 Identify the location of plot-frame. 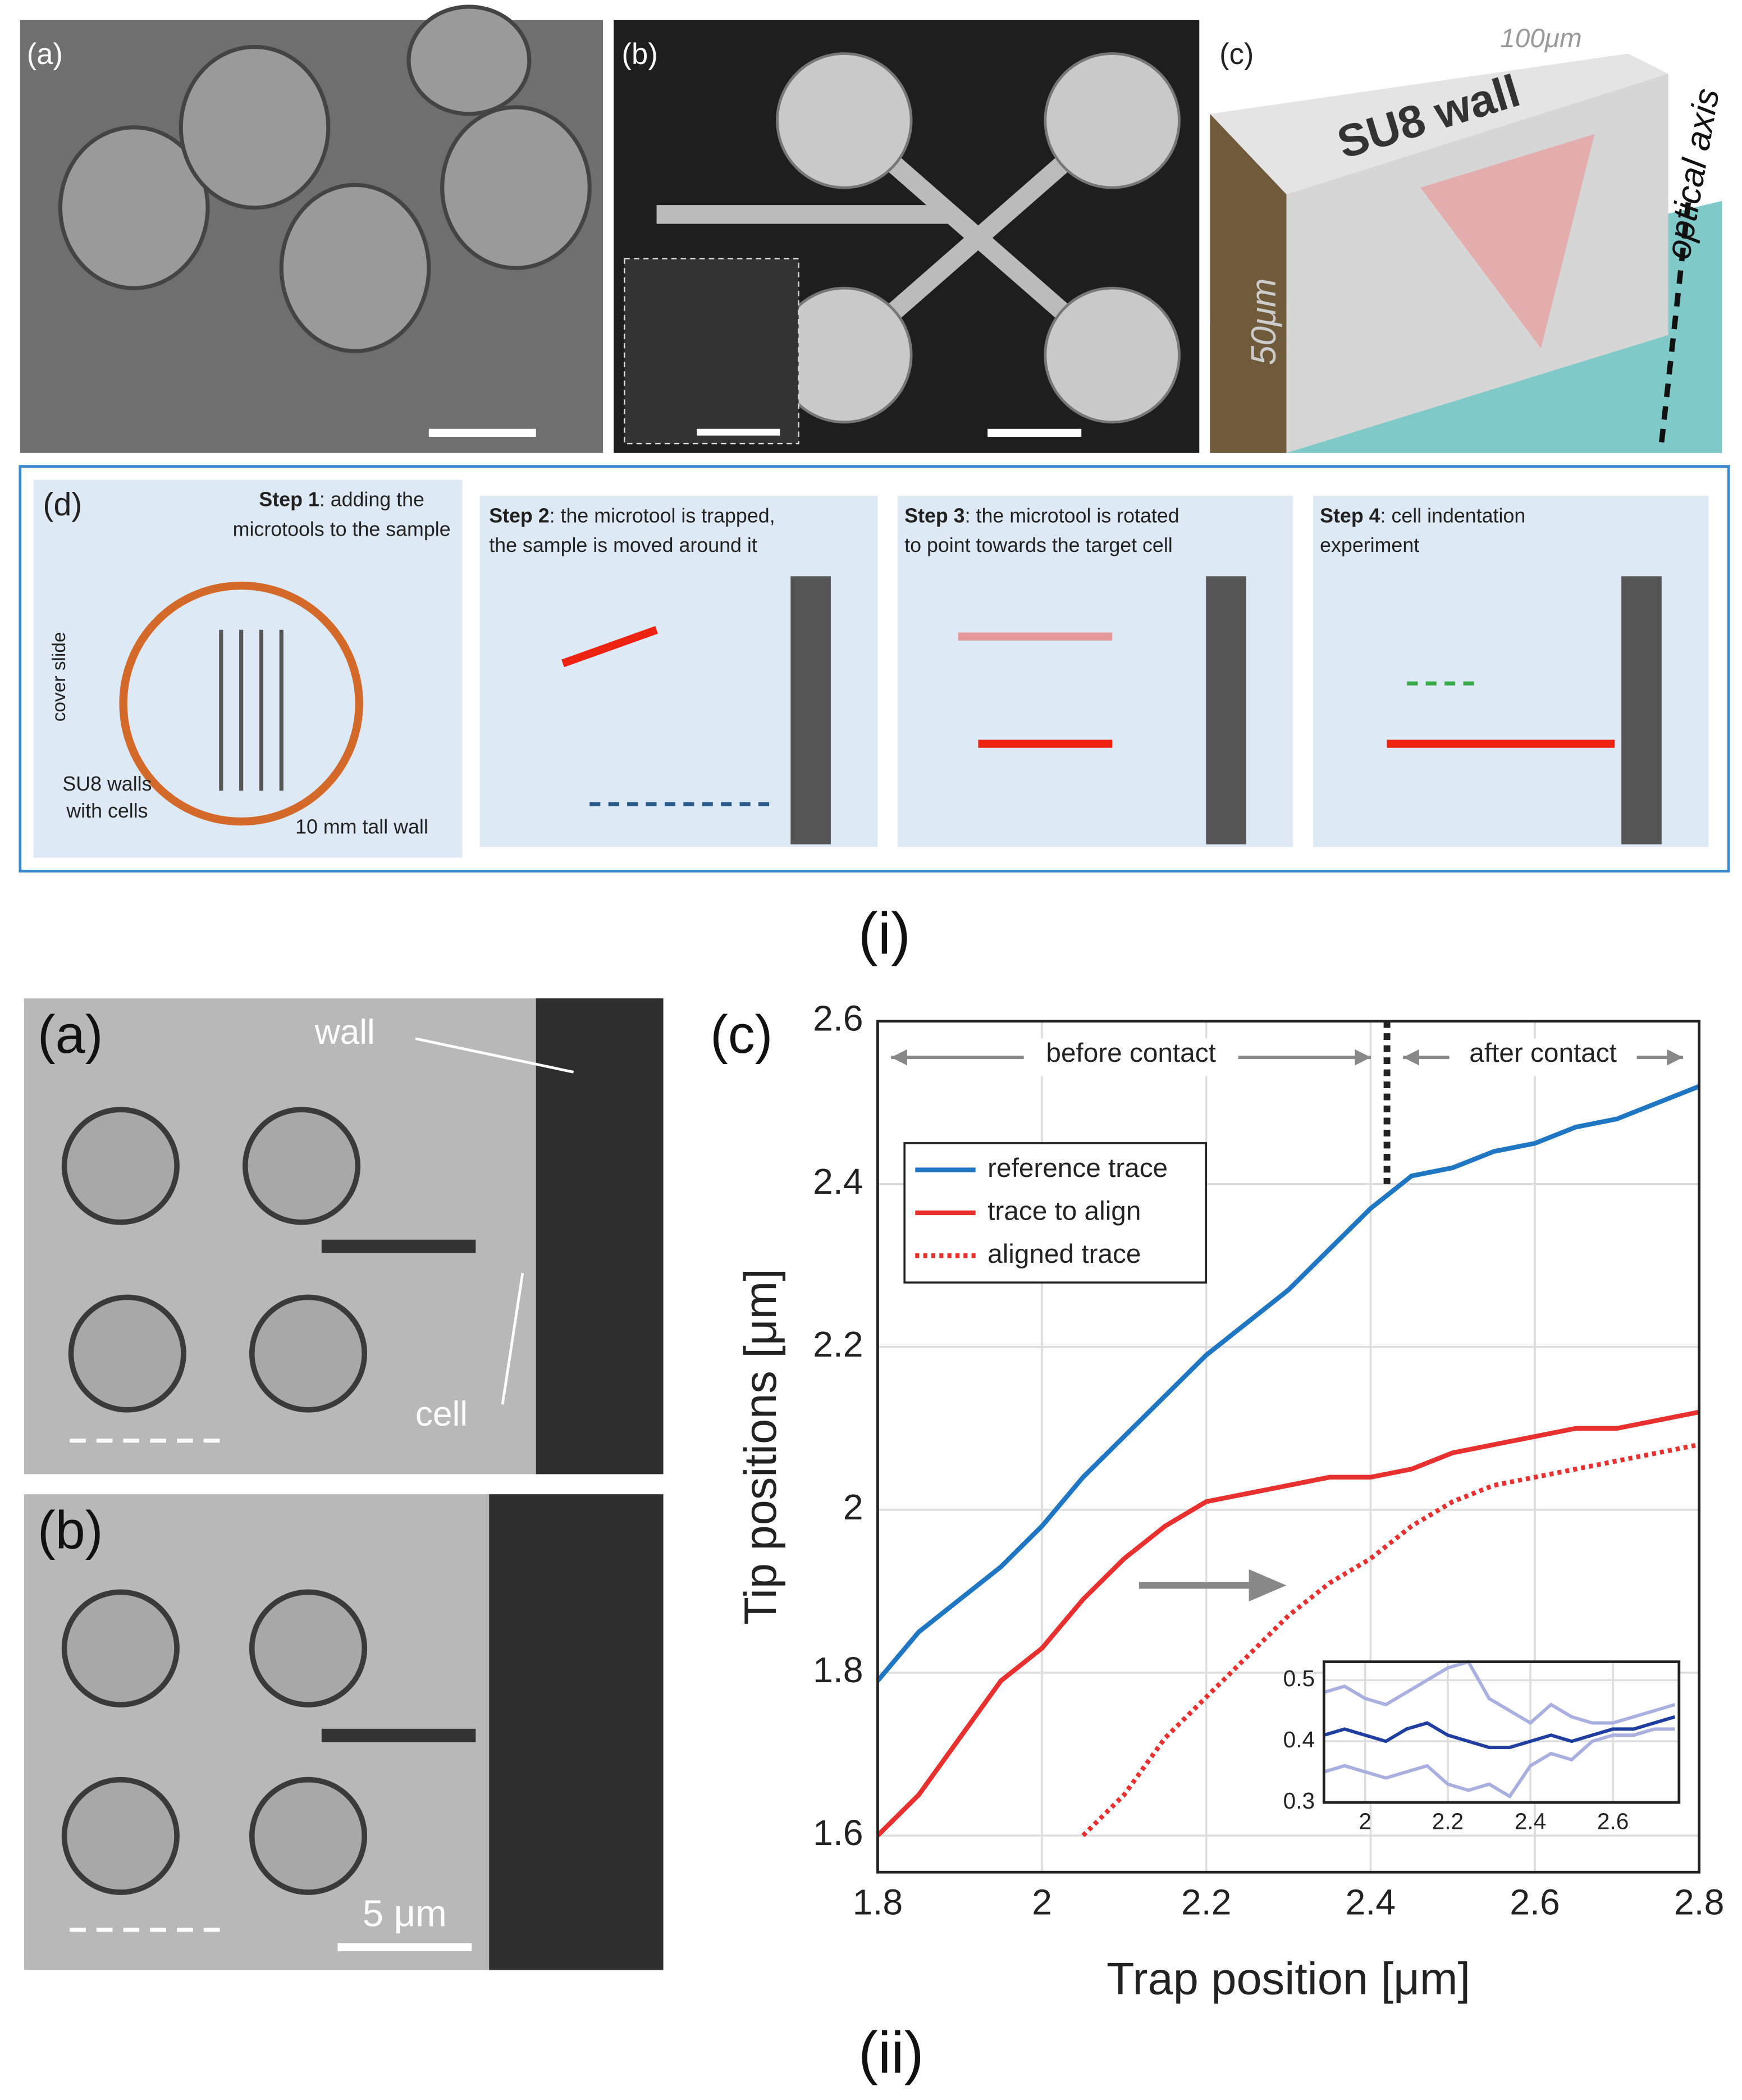
(1501, 1732).